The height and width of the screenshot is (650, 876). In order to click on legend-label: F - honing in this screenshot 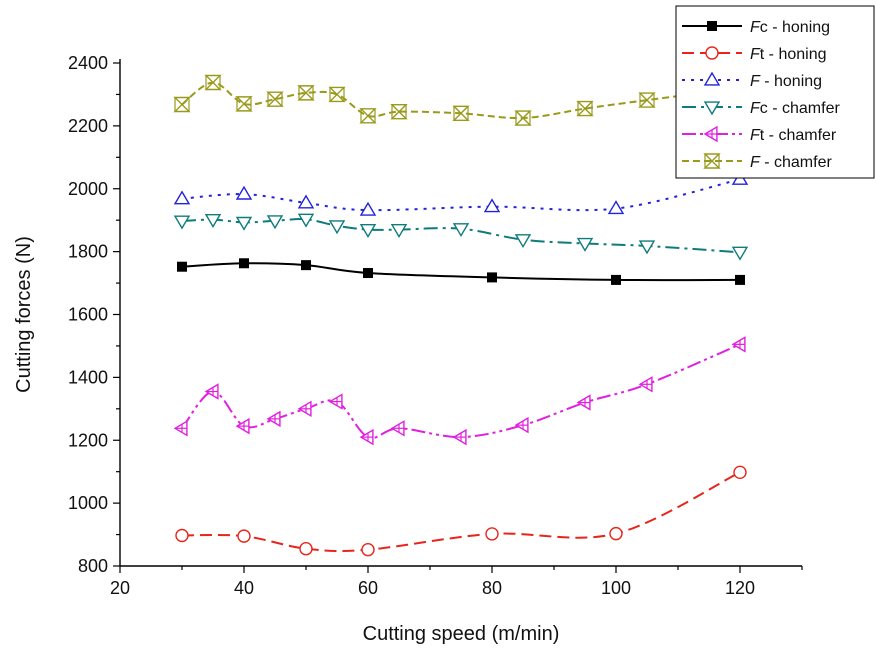, I will do `click(786, 81)`.